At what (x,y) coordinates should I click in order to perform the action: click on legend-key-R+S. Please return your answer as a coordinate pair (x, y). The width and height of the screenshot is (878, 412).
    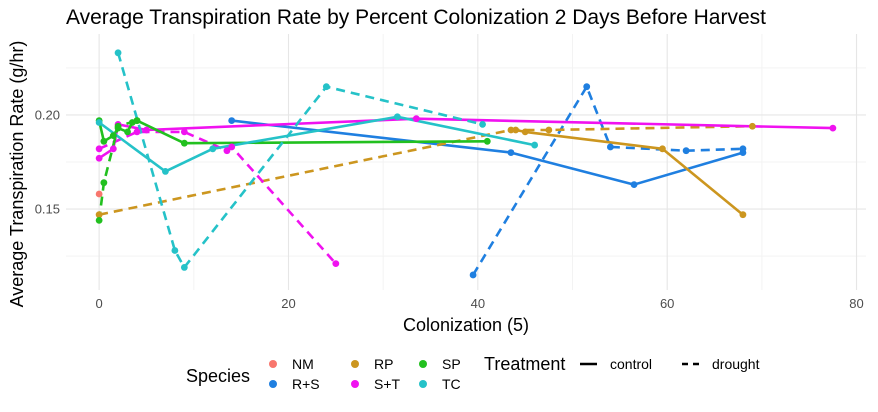
    Looking at the image, I should click on (273, 384).